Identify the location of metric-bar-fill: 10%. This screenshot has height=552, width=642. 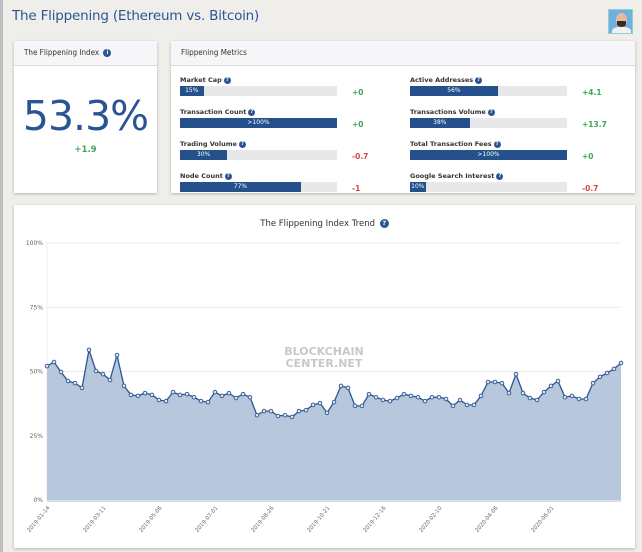
(418, 187).